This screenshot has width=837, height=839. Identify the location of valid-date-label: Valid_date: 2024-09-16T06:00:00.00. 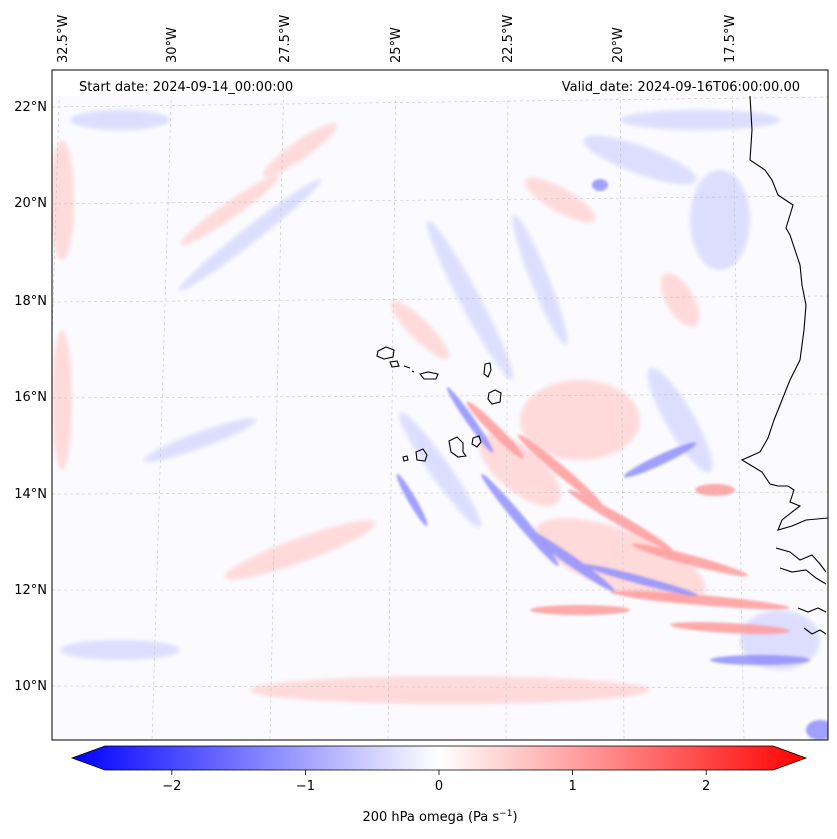
(681, 87).